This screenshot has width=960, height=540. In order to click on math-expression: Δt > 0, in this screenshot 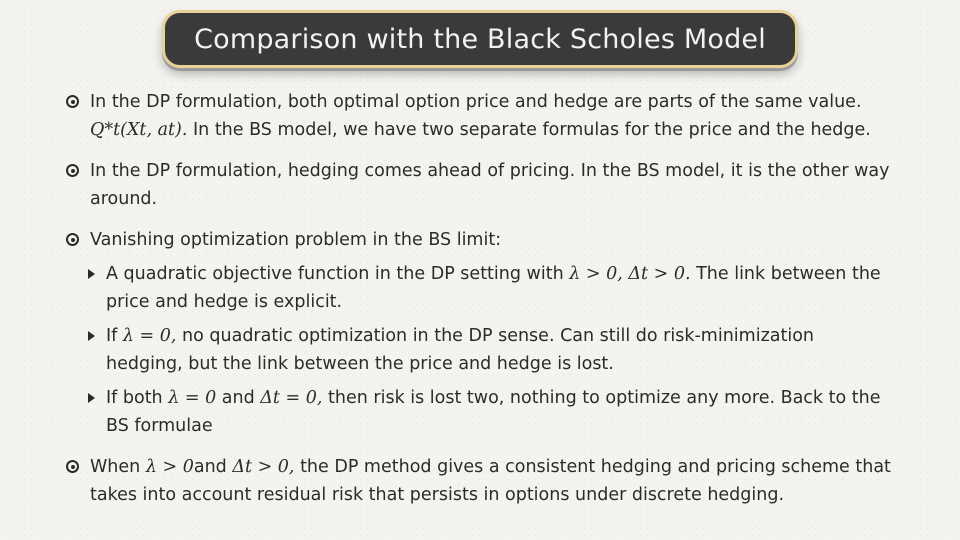, I will do `click(263, 467)`.